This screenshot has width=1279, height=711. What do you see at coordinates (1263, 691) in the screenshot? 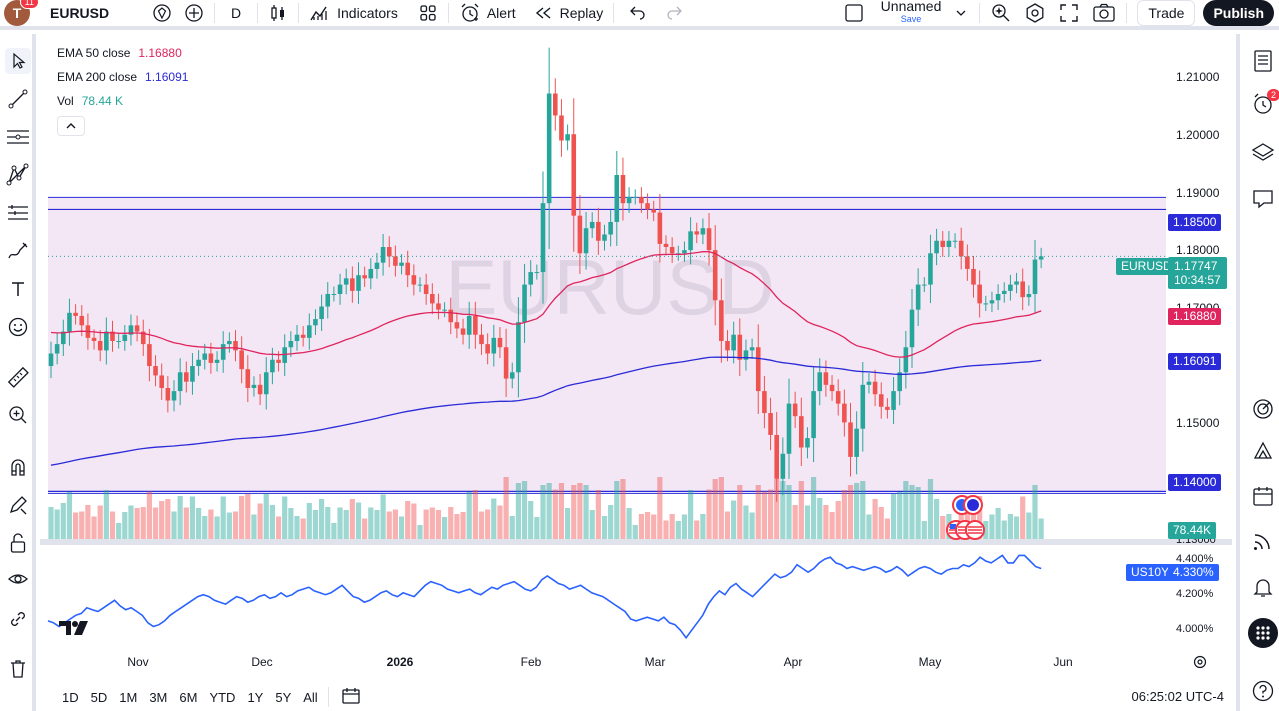
I see `help-icon` at bounding box center [1263, 691].